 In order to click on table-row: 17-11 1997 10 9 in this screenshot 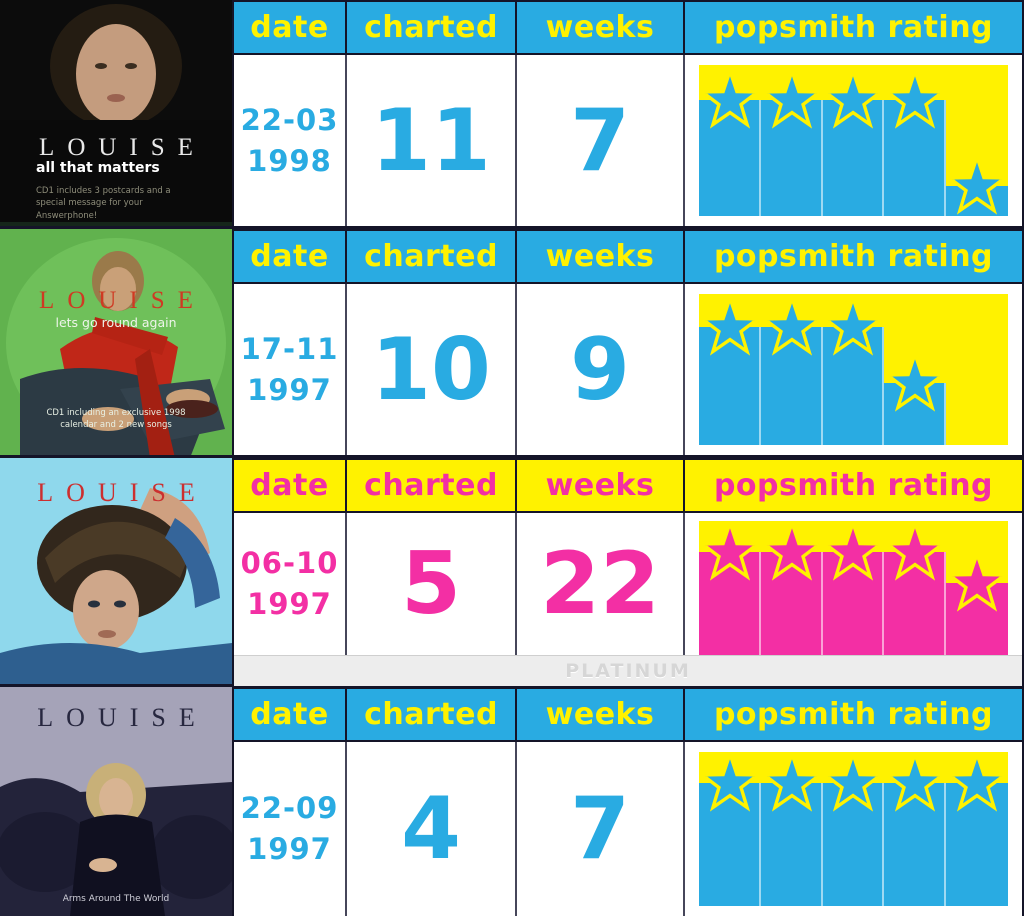, I will do `click(628, 369)`.